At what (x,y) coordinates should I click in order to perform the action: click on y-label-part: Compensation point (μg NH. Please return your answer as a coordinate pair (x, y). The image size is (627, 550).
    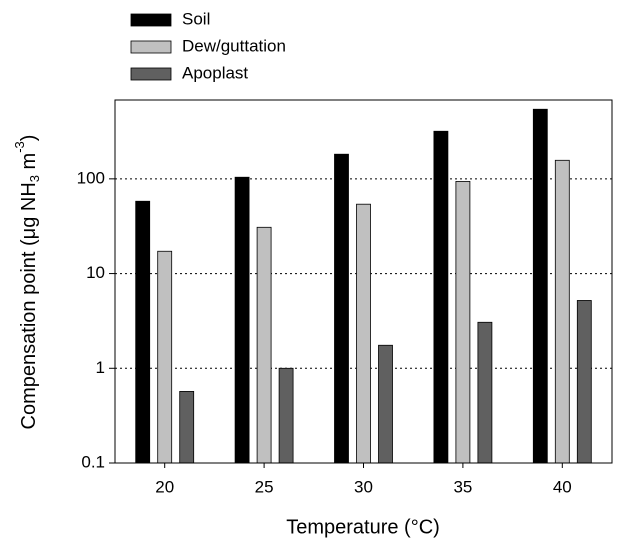
    Looking at the image, I should click on (29, 305).